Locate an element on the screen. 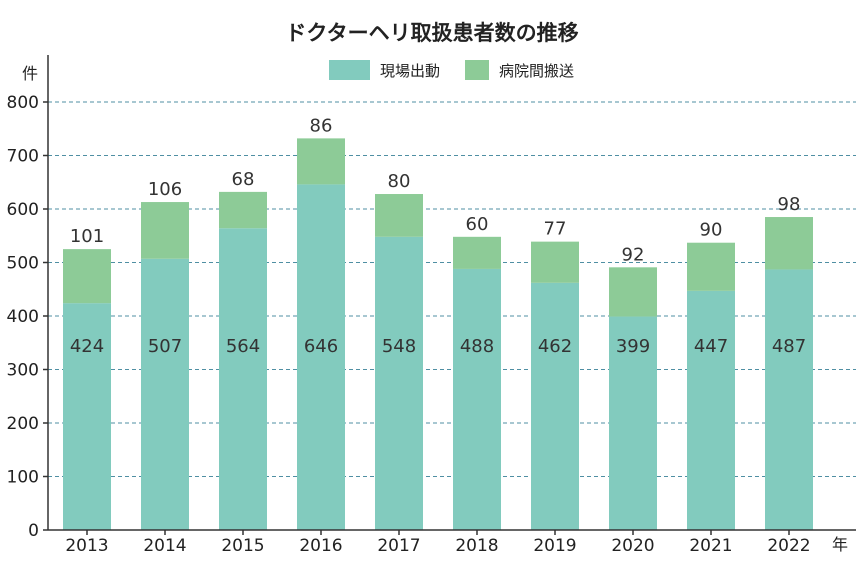 This screenshot has width=868, height=570. data-label-genba-shutsudo: 646 is located at coordinates (321, 346).